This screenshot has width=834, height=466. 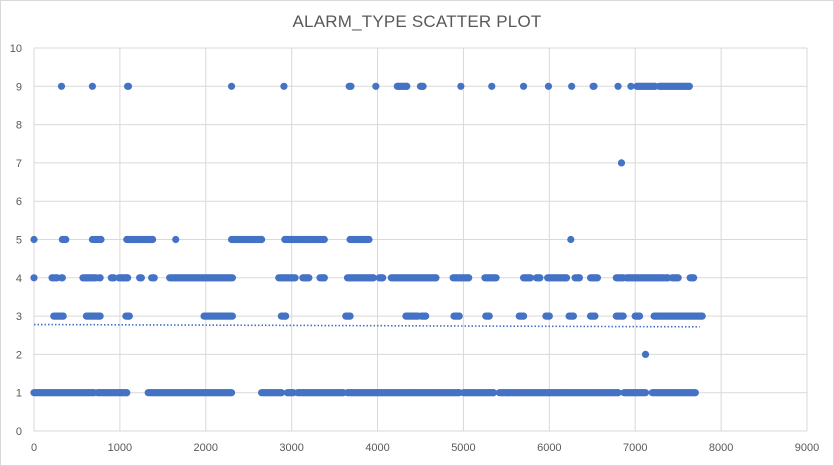 What do you see at coordinates (721, 448) in the screenshot?
I see `x-tick-label: 8000` at bounding box center [721, 448].